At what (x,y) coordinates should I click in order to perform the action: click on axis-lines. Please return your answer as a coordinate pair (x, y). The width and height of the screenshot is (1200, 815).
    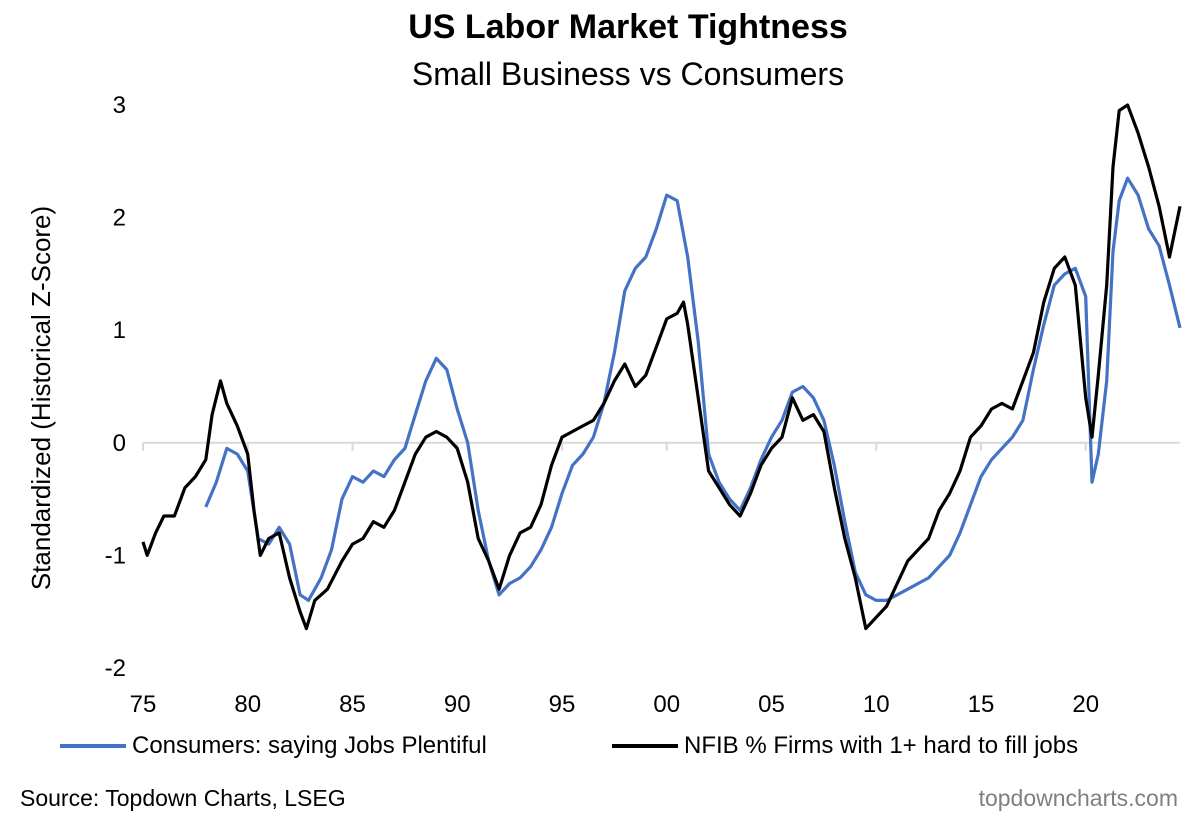
    Looking at the image, I should click on (661, 446).